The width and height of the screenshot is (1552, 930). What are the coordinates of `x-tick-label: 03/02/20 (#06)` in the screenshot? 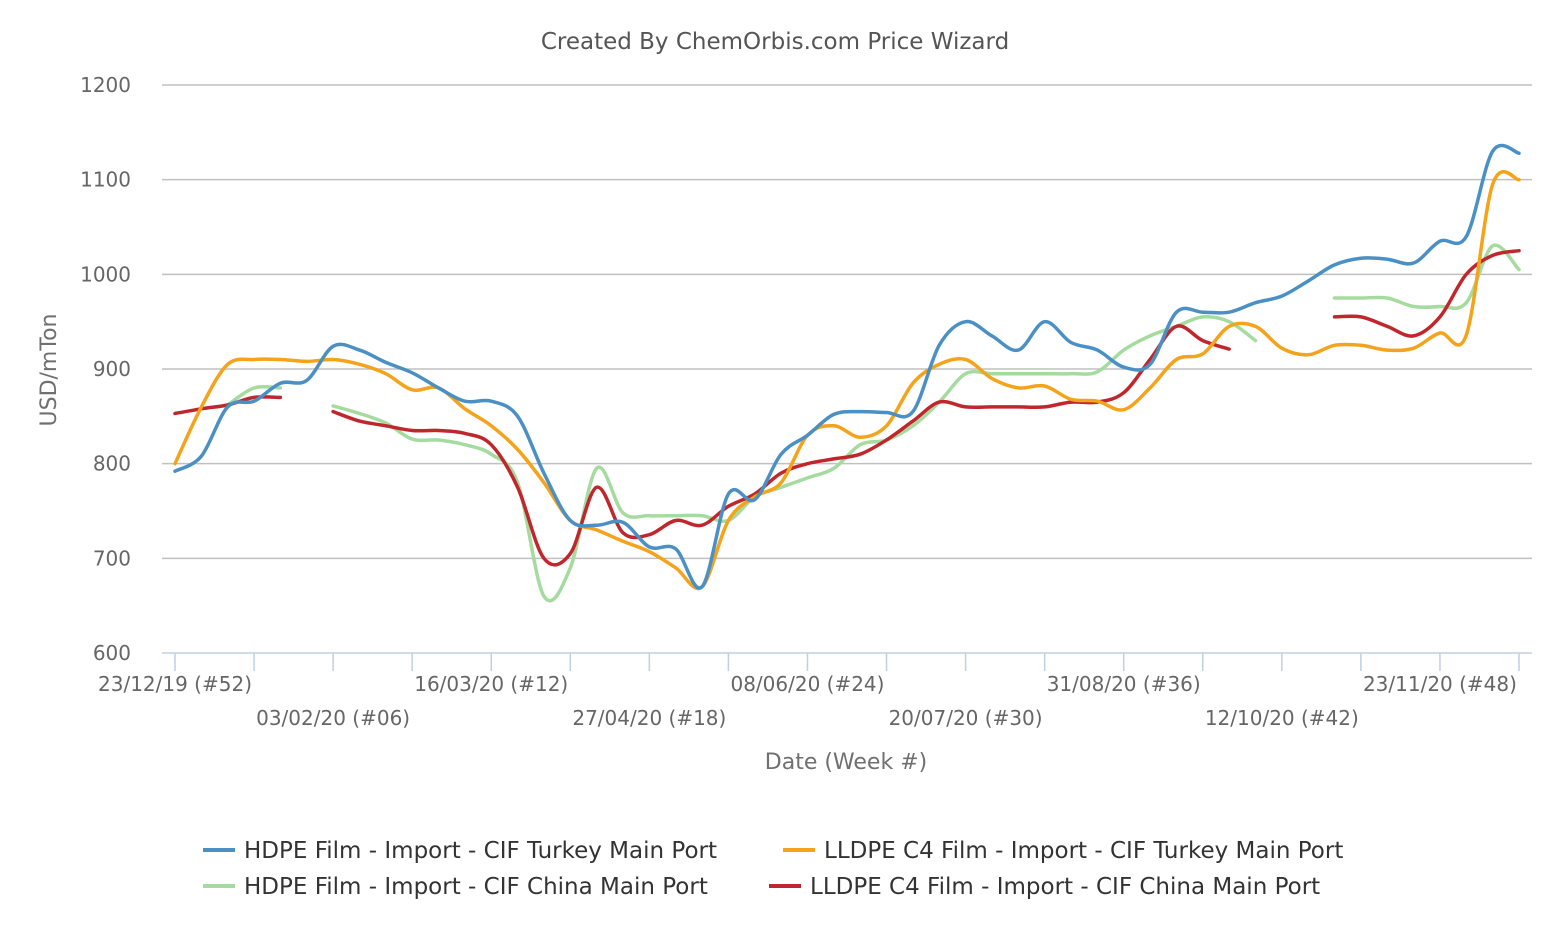 It's located at (333, 718).